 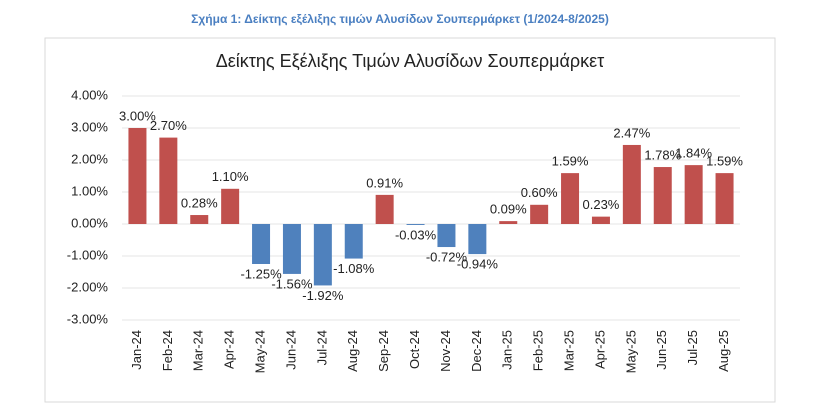 I want to click on data-label: 3.00%, so click(x=137, y=115).